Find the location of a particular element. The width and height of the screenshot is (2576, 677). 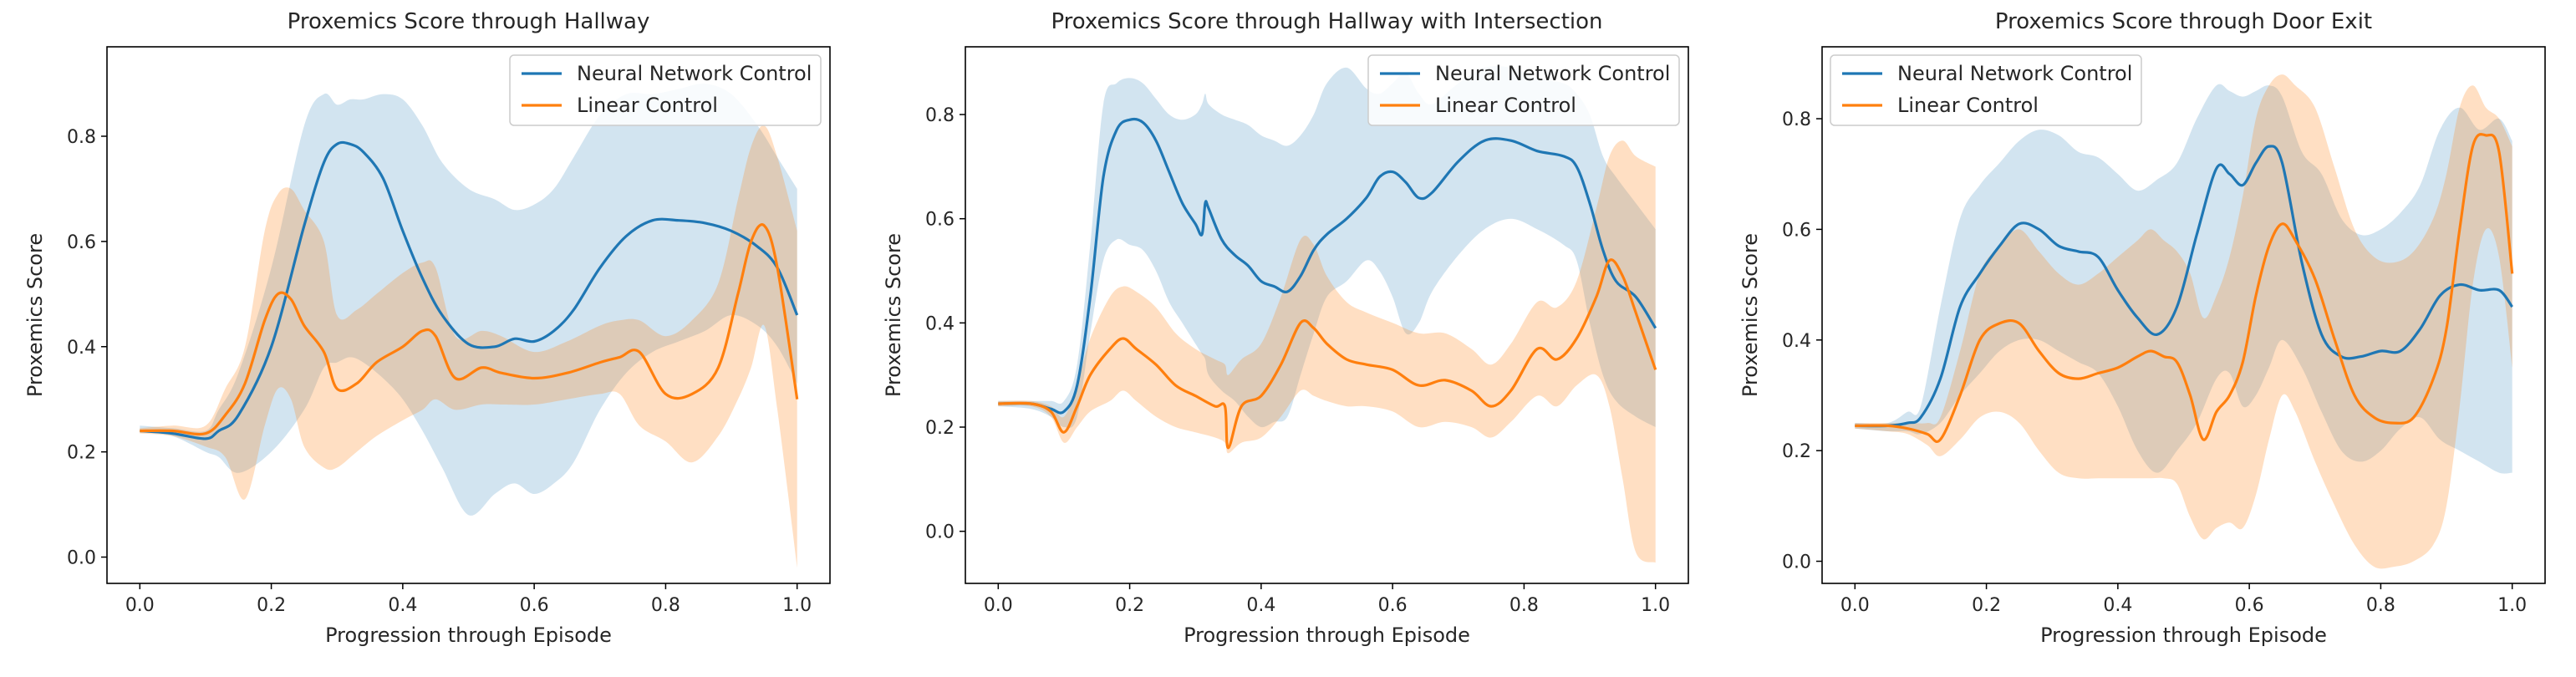

chart-title: Proxemics Score through Door Exit is located at coordinates (2183, 21).